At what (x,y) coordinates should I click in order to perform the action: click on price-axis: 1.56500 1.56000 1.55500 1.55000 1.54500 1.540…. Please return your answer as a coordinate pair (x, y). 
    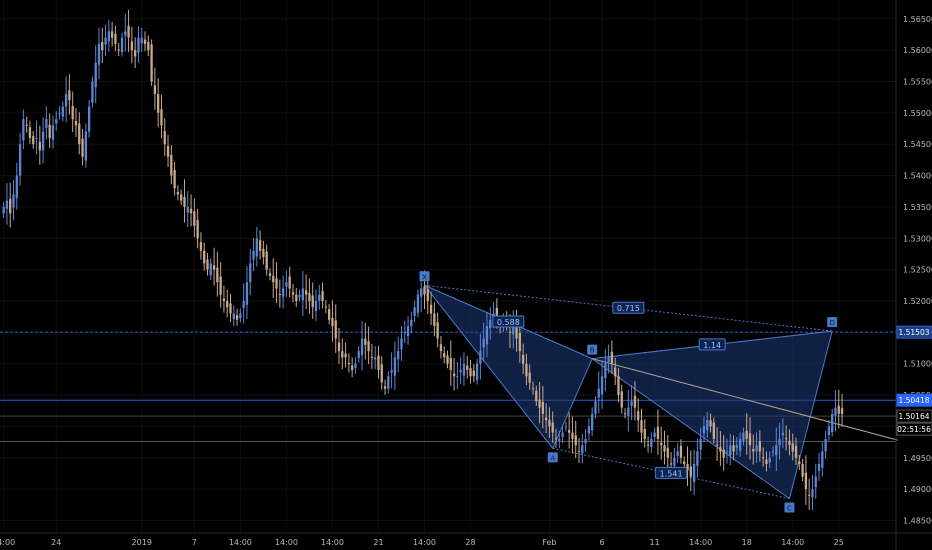
    Looking at the image, I should click on (917, 270).